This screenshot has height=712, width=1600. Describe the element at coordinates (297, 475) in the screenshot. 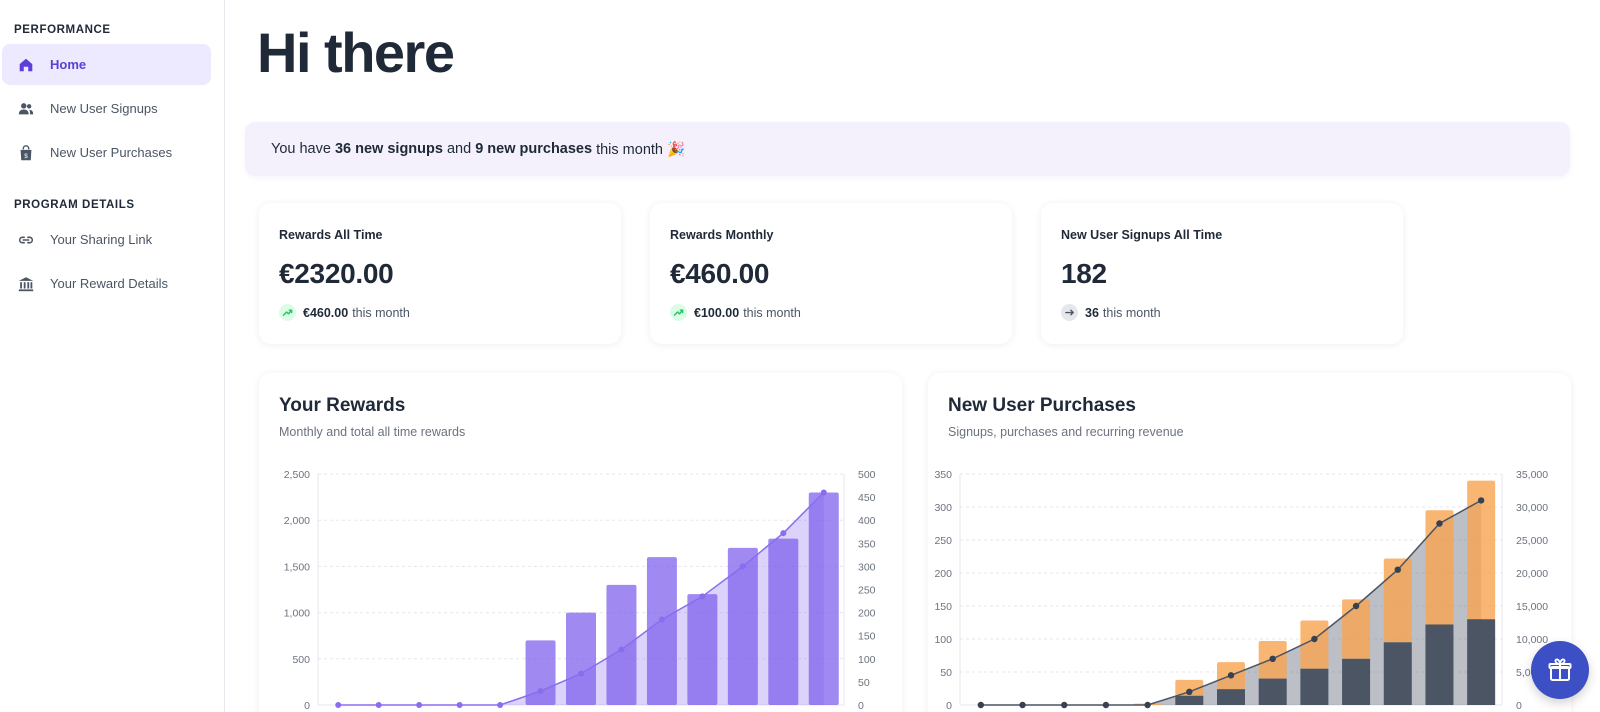

I see `y-left-tick-label: 2,500` at that location.